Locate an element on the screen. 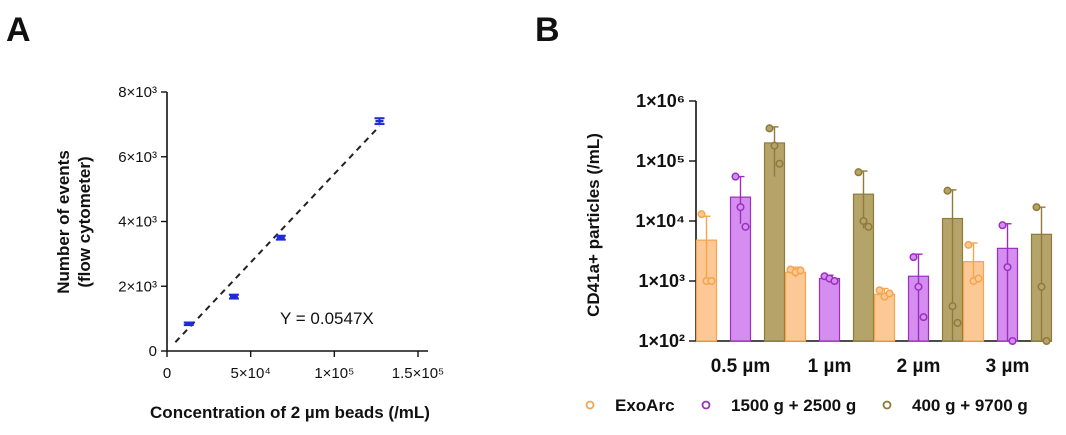 The height and width of the screenshot is (435, 1066). panel-a-x-tick-label: 1×10⁵ is located at coordinates (334, 373).